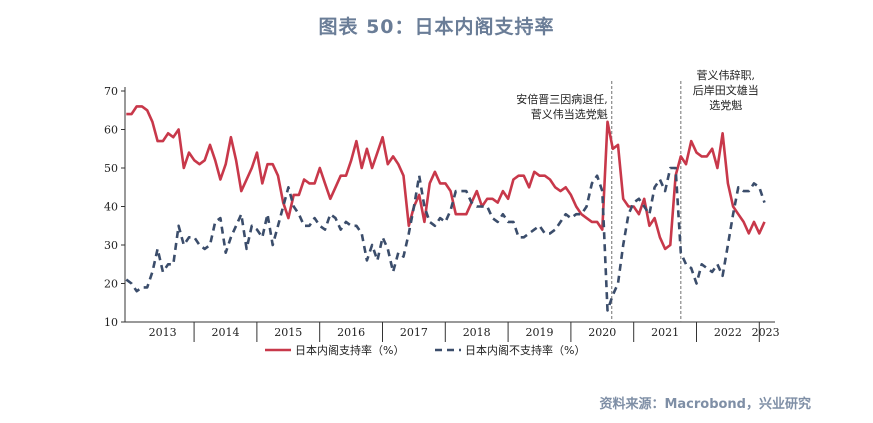 The height and width of the screenshot is (423, 873). I want to click on x-tick-label: 2018, so click(477, 332).